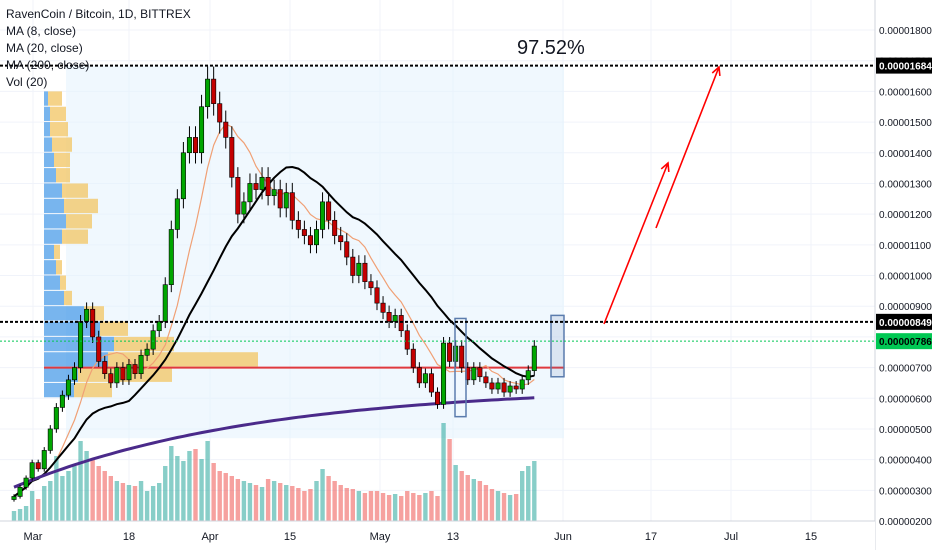 This screenshot has height=555, width=932. What do you see at coordinates (453, 537) in the screenshot?
I see `time-tick-label: 13` at bounding box center [453, 537].